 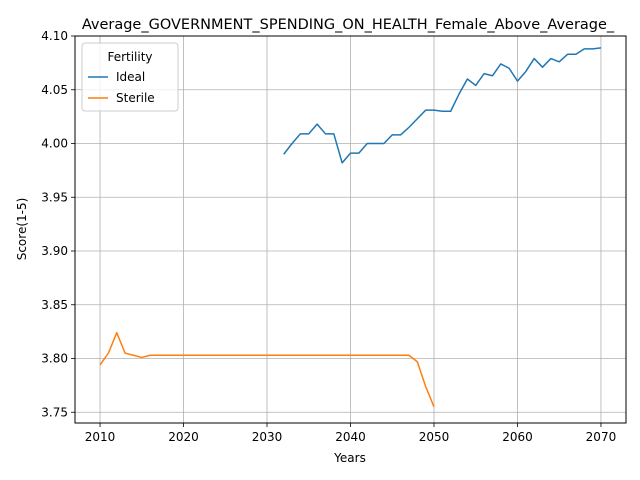 What do you see at coordinates (54, 36) in the screenshot?
I see `y-tick-label: 4.10` at bounding box center [54, 36].